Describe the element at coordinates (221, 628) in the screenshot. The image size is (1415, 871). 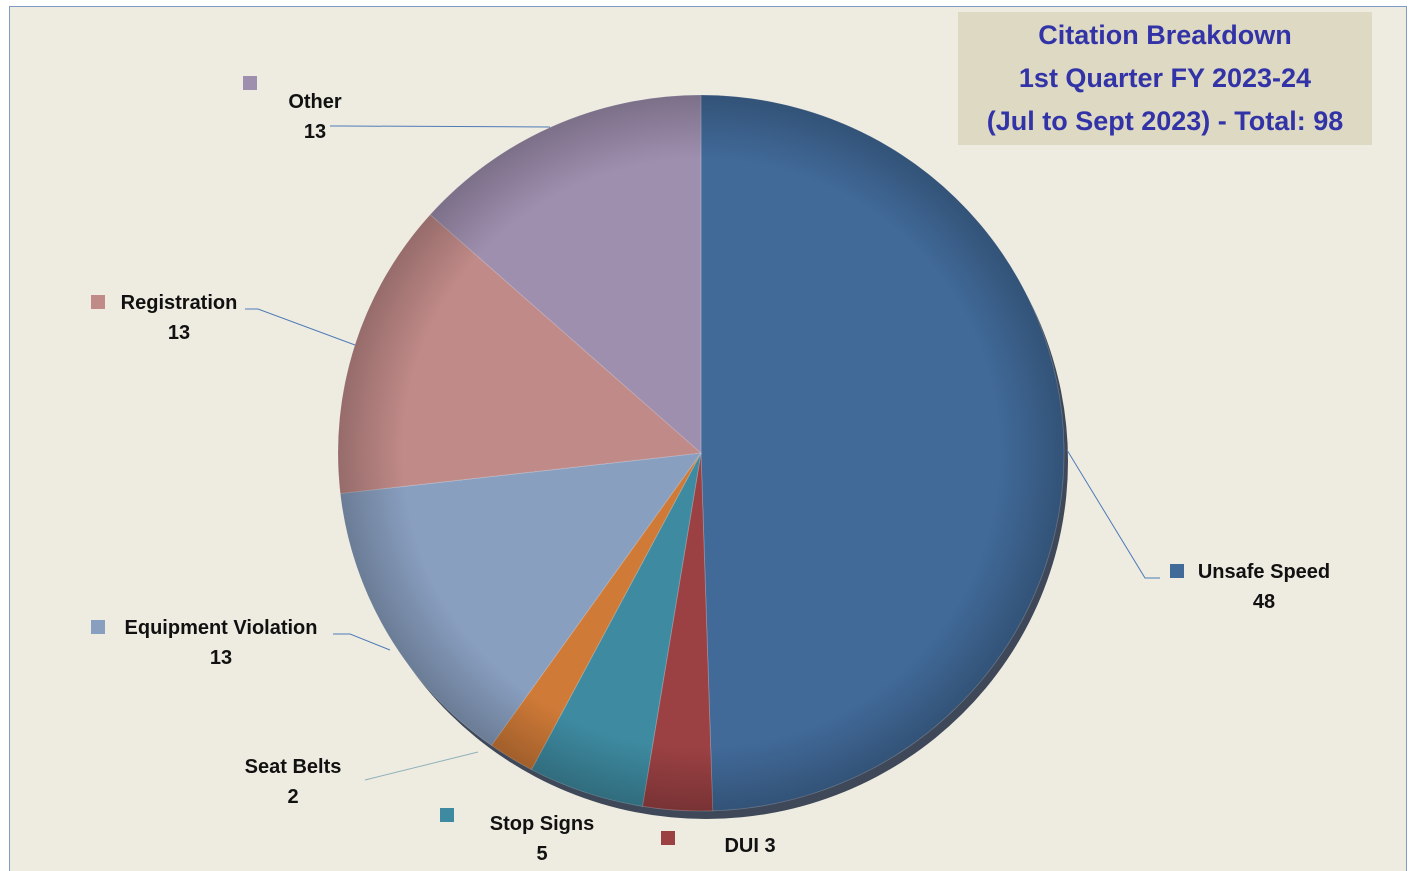
I see `data-label-equipment-violation: Equipment Violation` at that location.